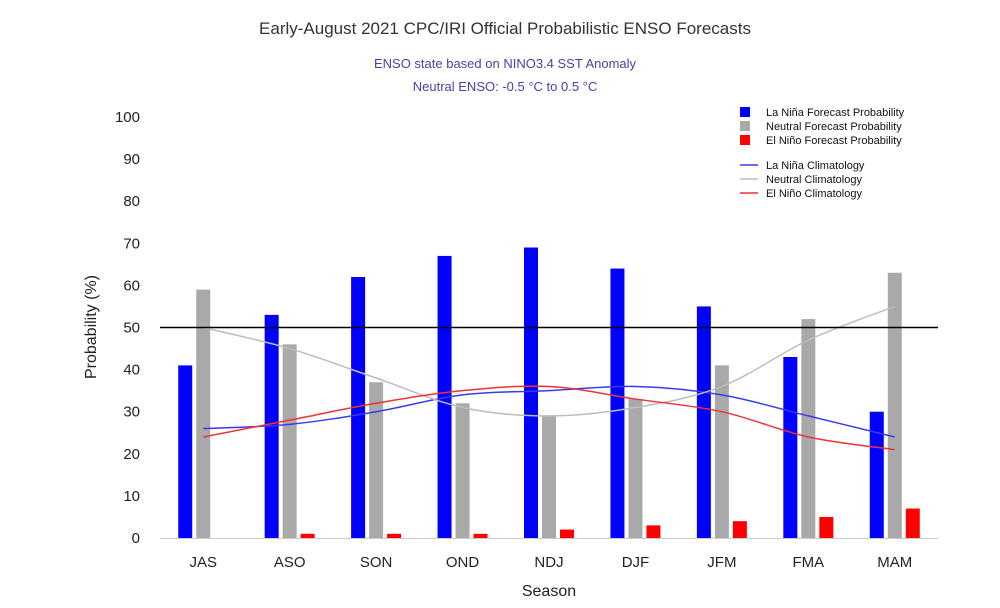 The image size is (1000, 608). What do you see at coordinates (290, 562) in the screenshot?
I see `x-tick-label: ASO` at bounding box center [290, 562].